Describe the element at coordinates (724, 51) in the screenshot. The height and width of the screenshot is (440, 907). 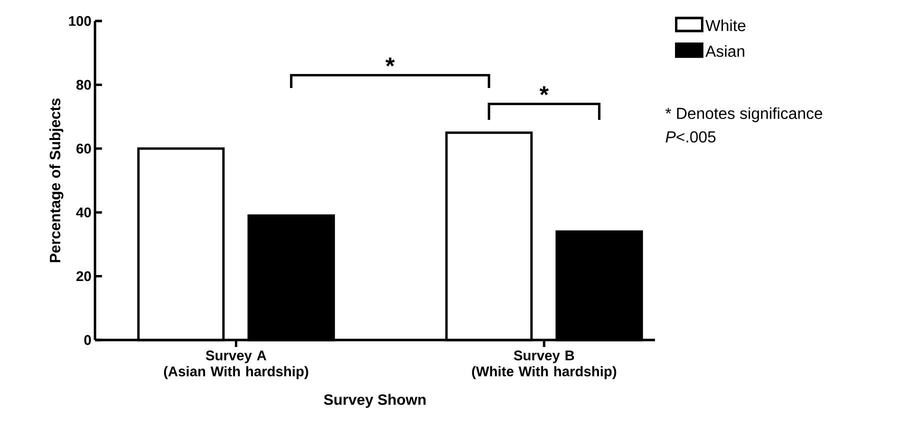
I see `legend-label: Asian` at that location.